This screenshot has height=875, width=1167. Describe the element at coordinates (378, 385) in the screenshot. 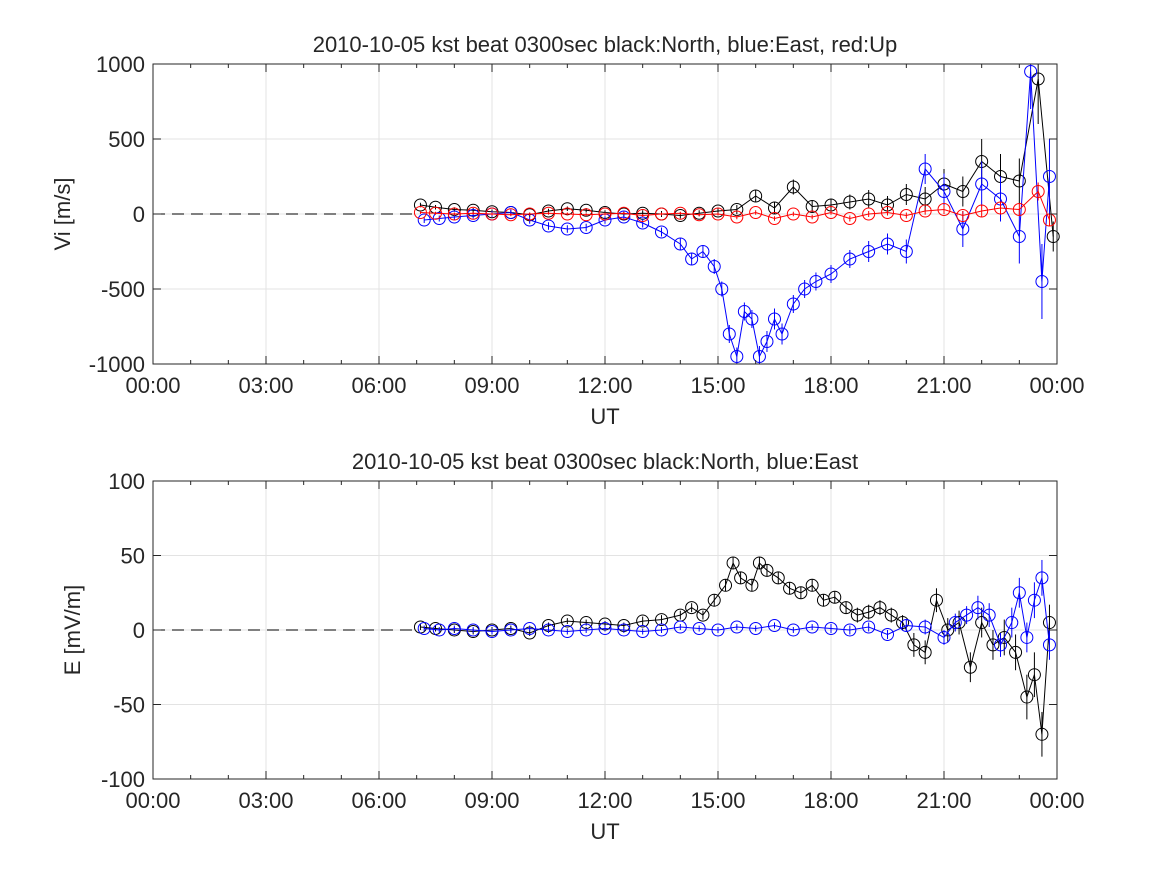

I see `x-tick-label: 06:00` at that location.